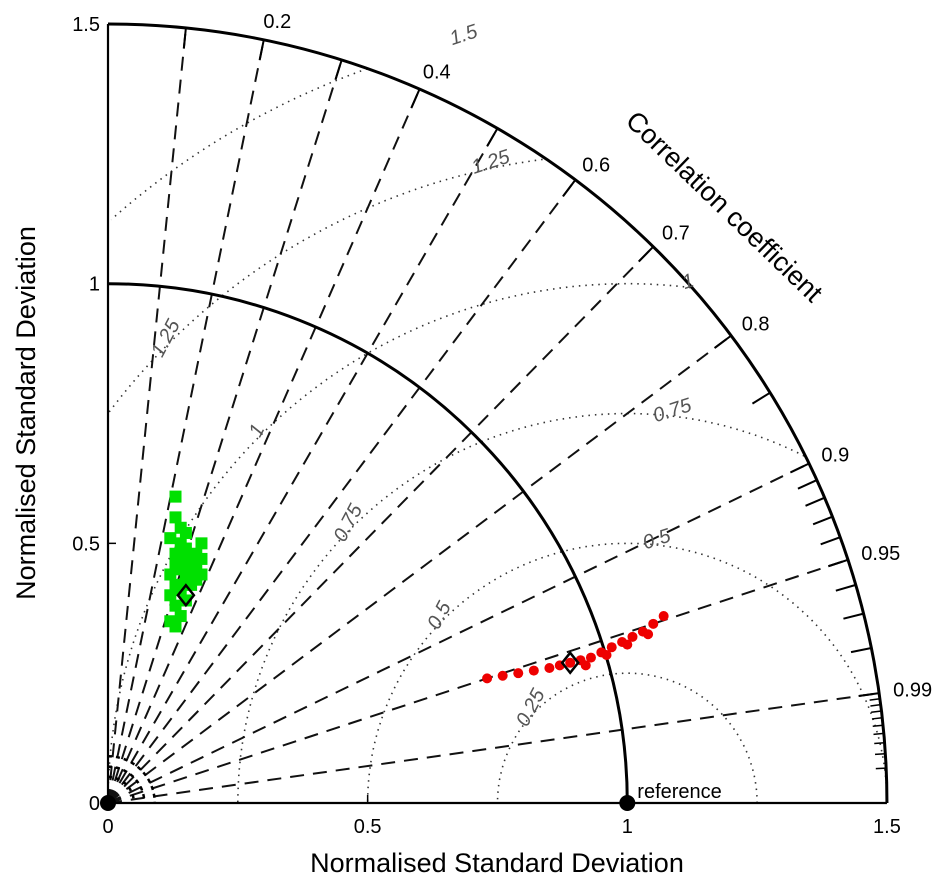 This screenshot has height=884, width=945. What do you see at coordinates (94, 285) in the screenshot?
I see `y-tick-label: 1` at bounding box center [94, 285].